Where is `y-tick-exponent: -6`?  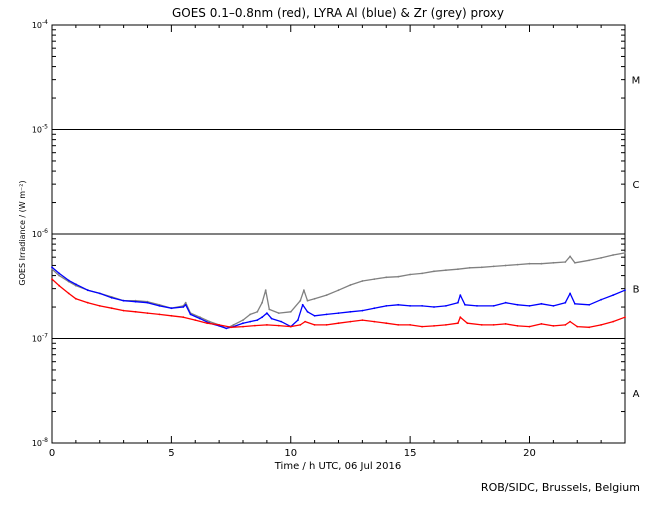
y-tick-exponent: -6 is located at coordinates (45, 231).